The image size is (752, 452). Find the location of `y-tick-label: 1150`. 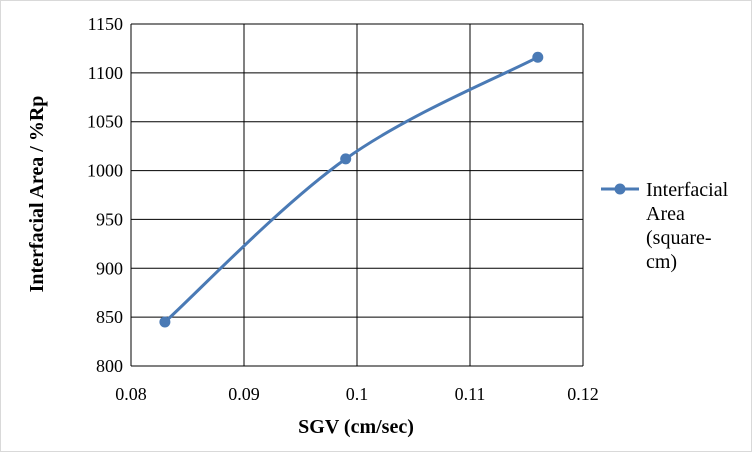

y-tick-label: 1150 is located at coordinates (105, 24).